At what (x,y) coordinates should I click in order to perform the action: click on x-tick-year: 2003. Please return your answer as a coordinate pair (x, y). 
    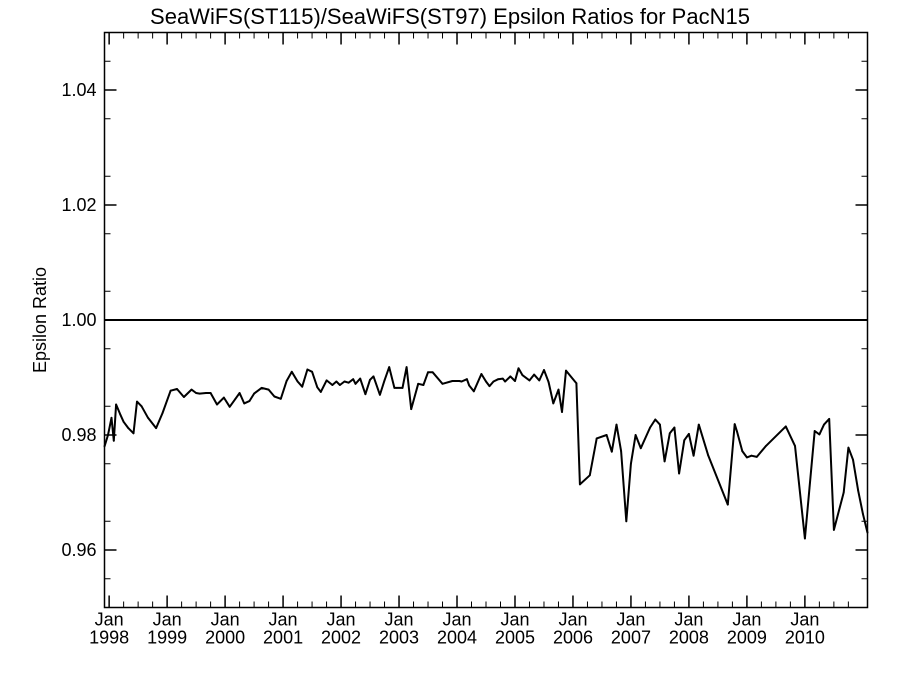
    Looking at the image, I should click on (399, 638).